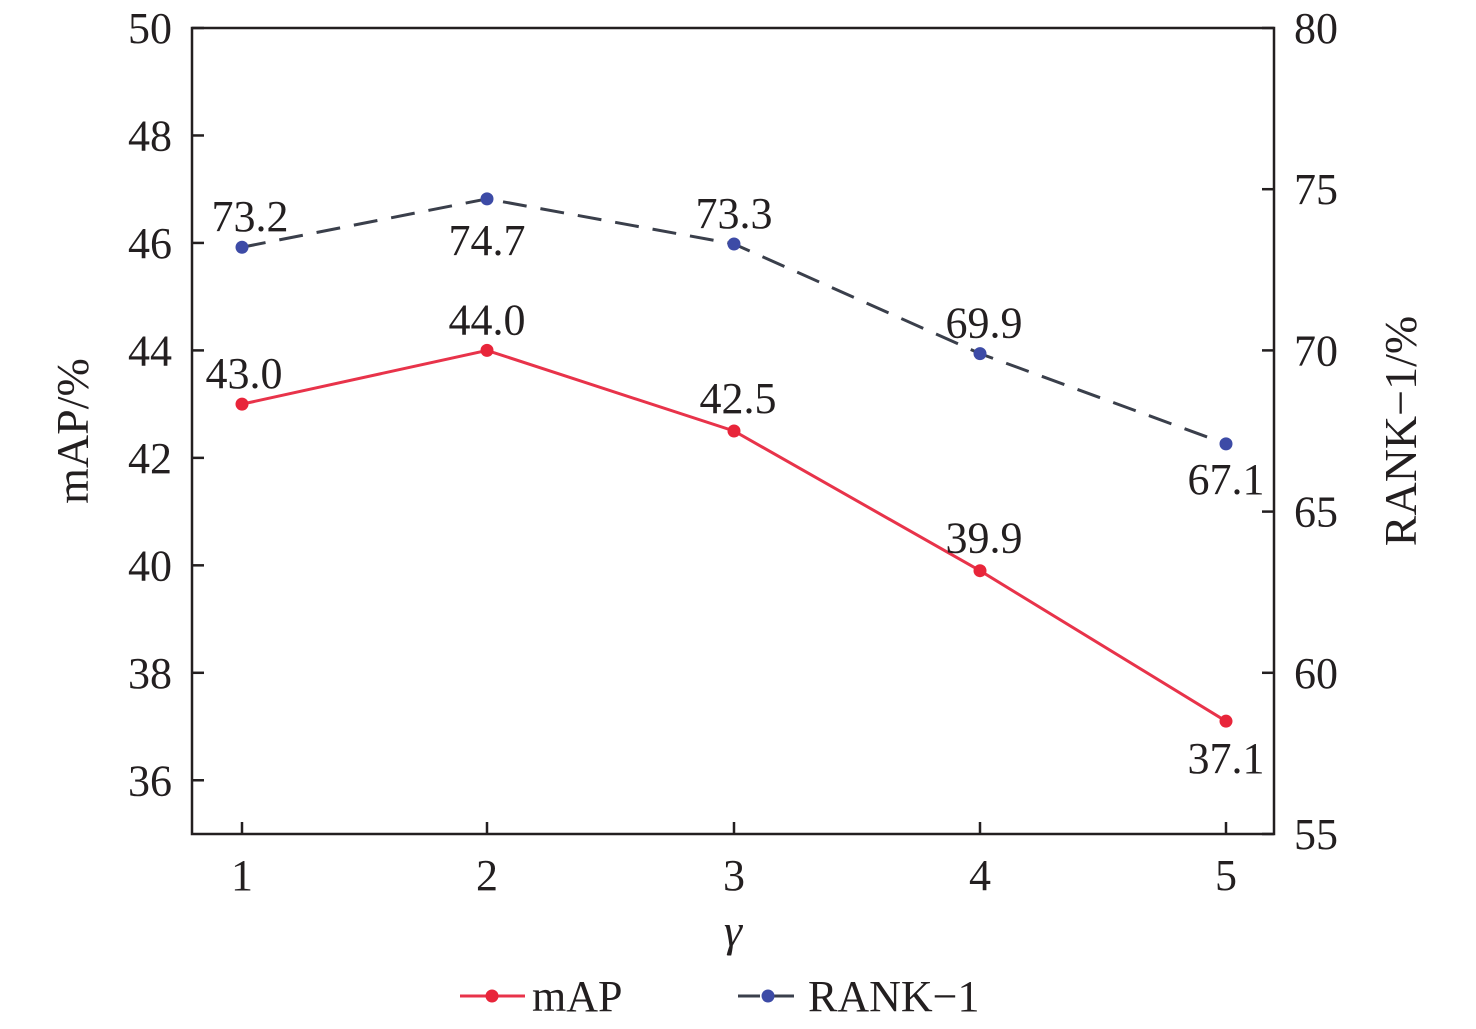 The height and width of the screenshot is (1029, 1476). Describe the element at coordinates (492, 996) in the screenshot. I see `legend-map-marker` at that location.